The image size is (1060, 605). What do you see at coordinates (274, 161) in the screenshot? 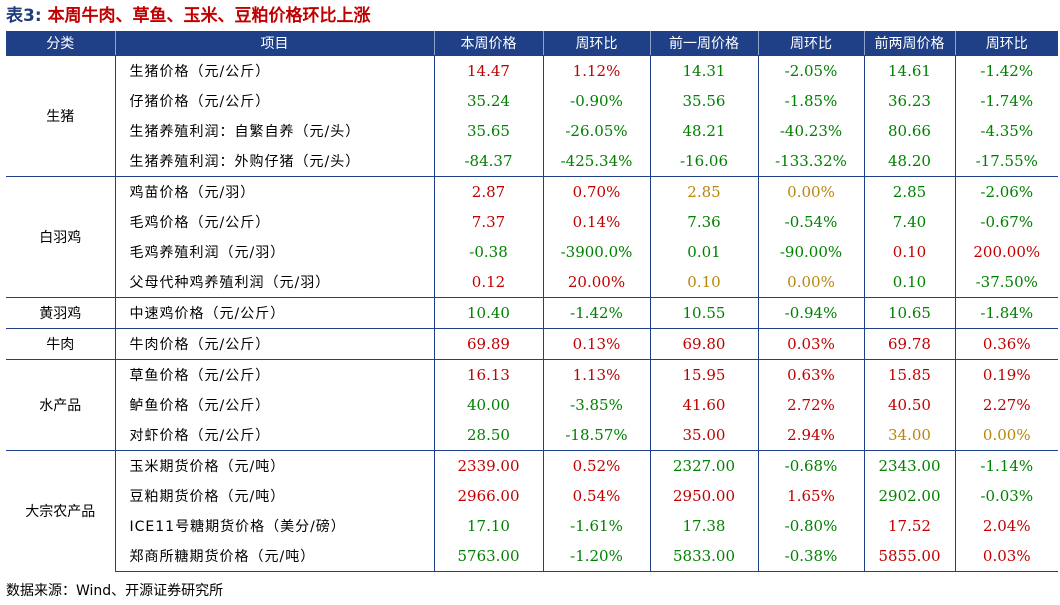
I see `item-cell: 生猪养殖利润：外购仔猪（元/头）` at bounding box center [274, 161].